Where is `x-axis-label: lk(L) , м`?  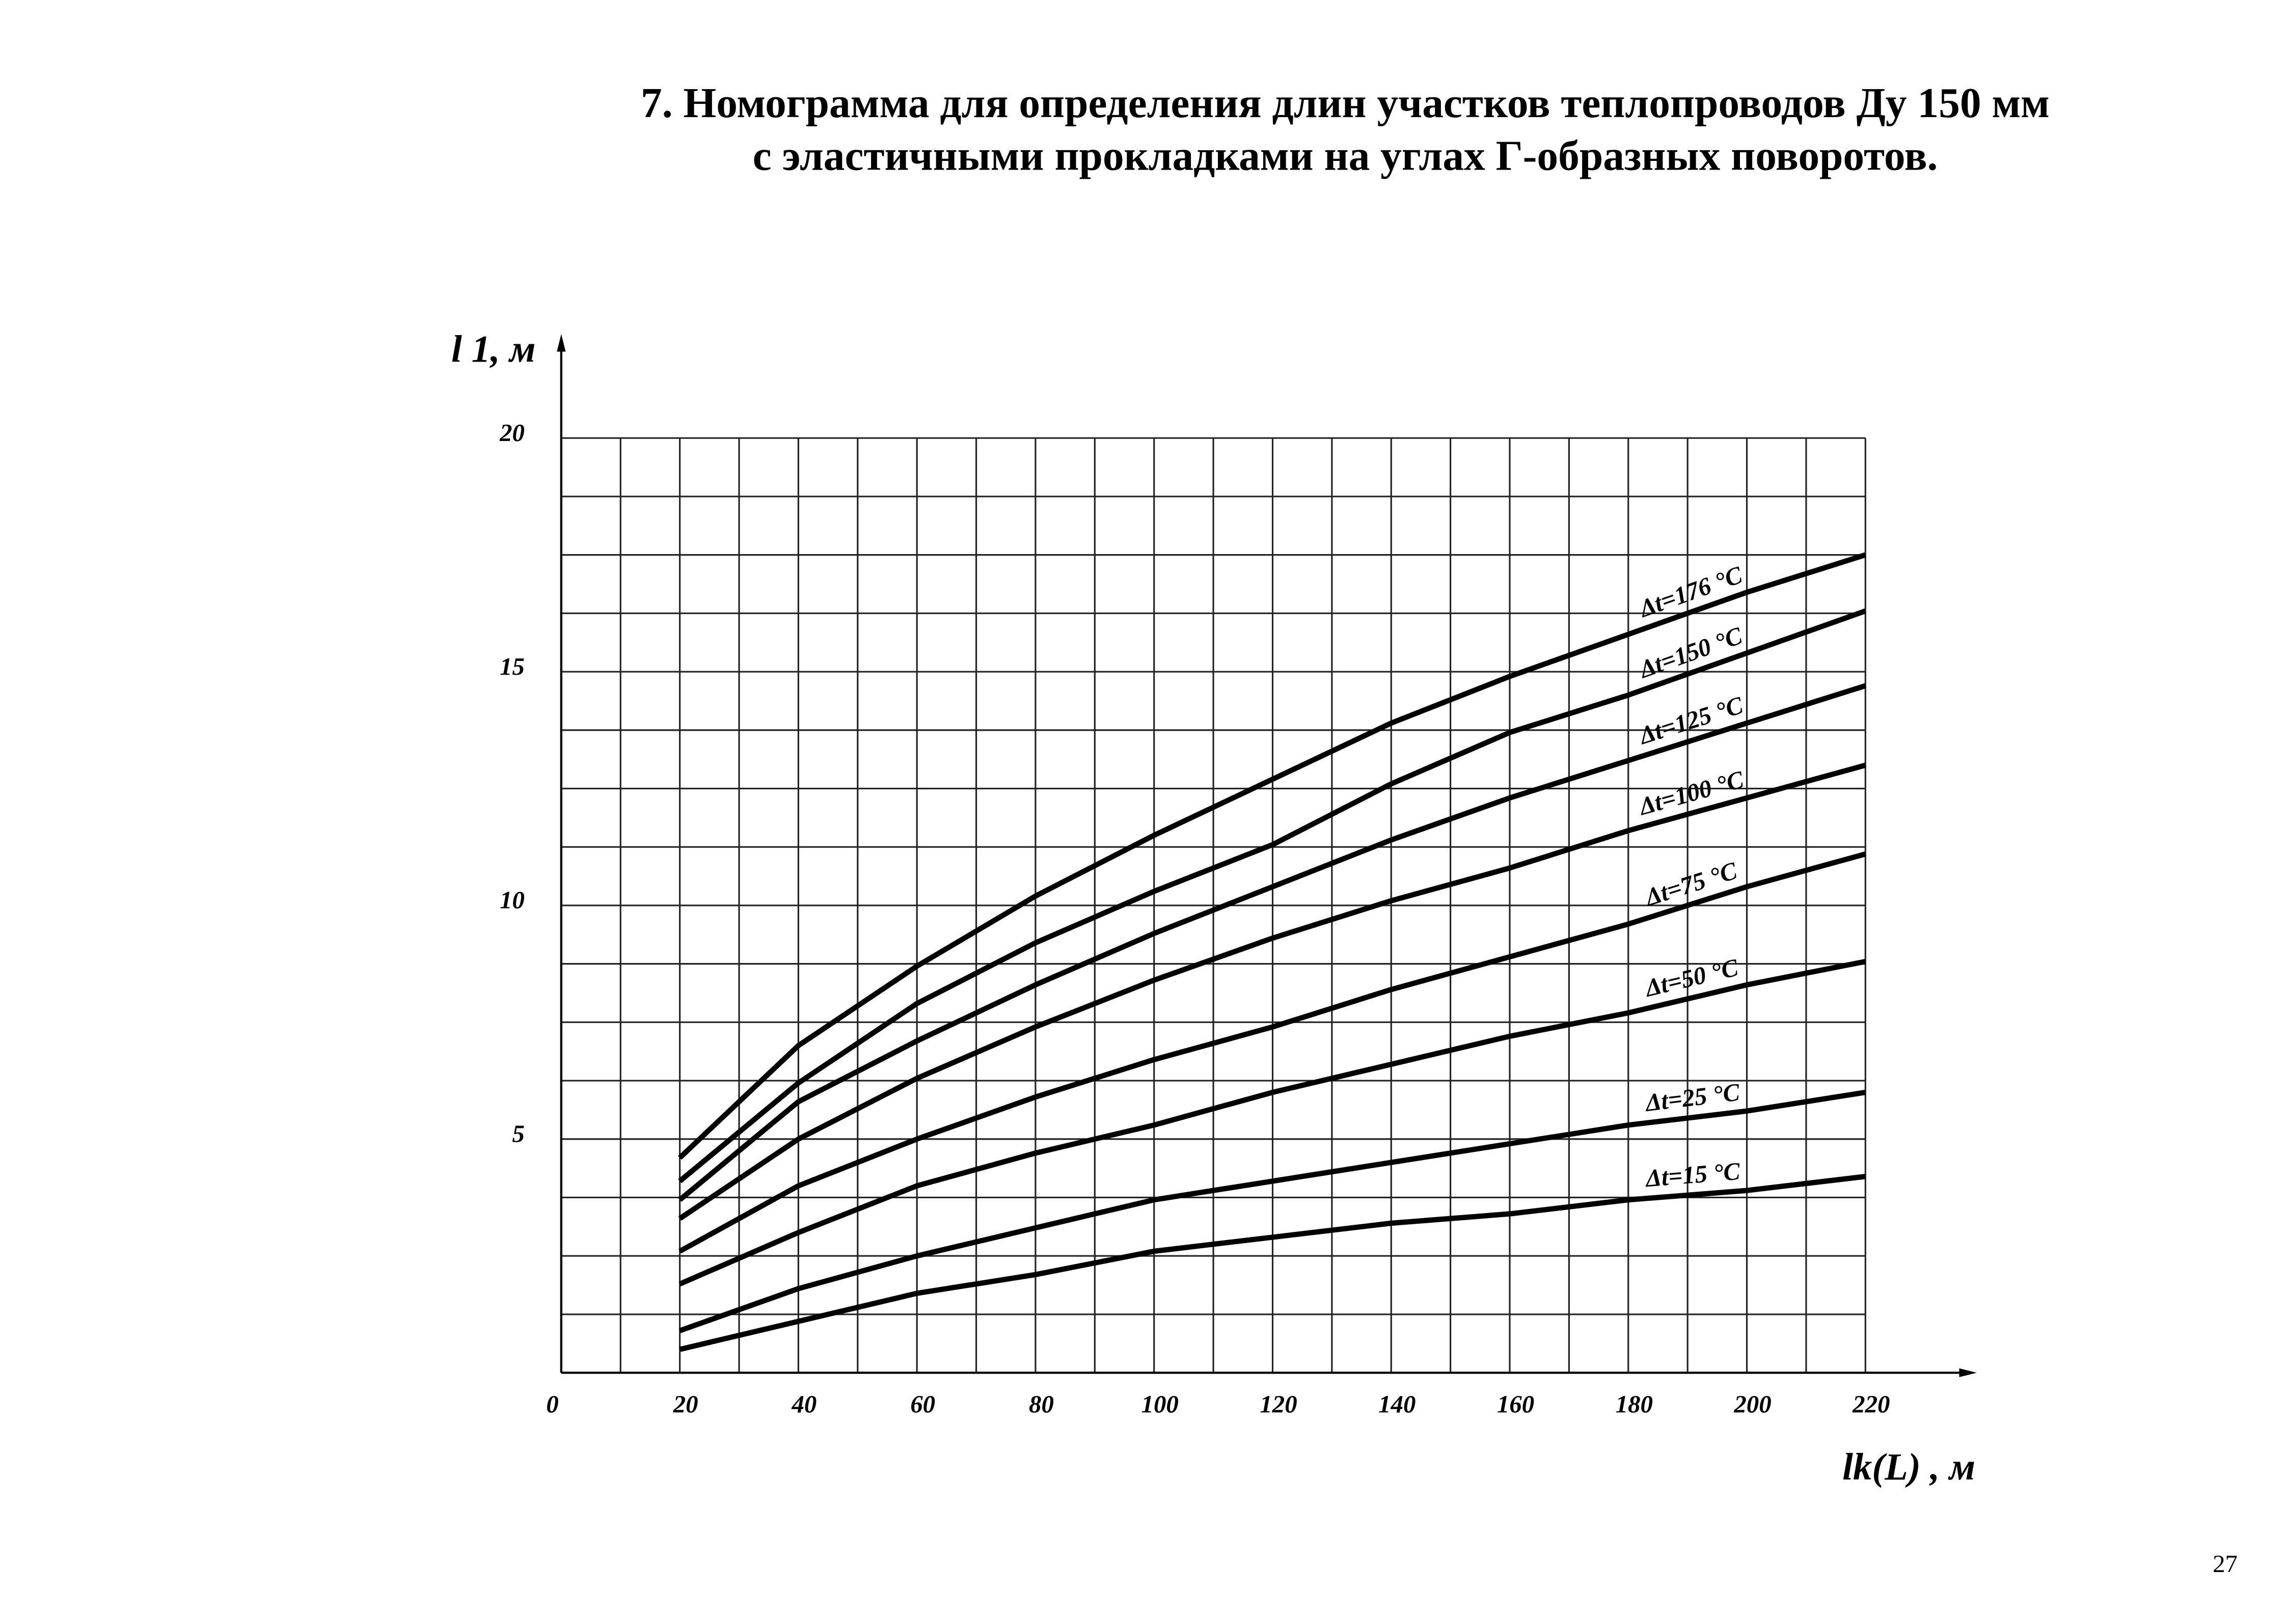
x-axis-label: lk(L) , м is located at coordinates (1908, 1467).